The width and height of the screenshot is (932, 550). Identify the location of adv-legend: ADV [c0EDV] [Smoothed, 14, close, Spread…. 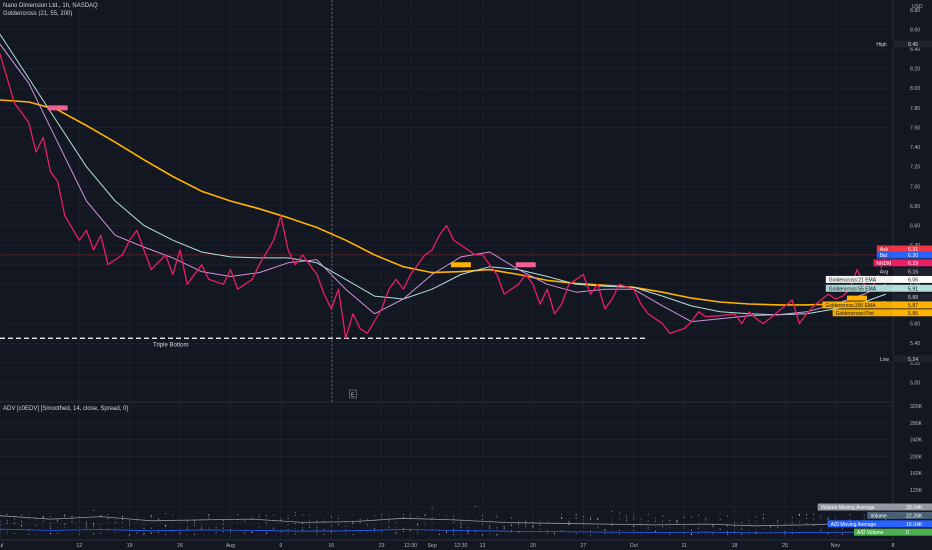
(66, 409).